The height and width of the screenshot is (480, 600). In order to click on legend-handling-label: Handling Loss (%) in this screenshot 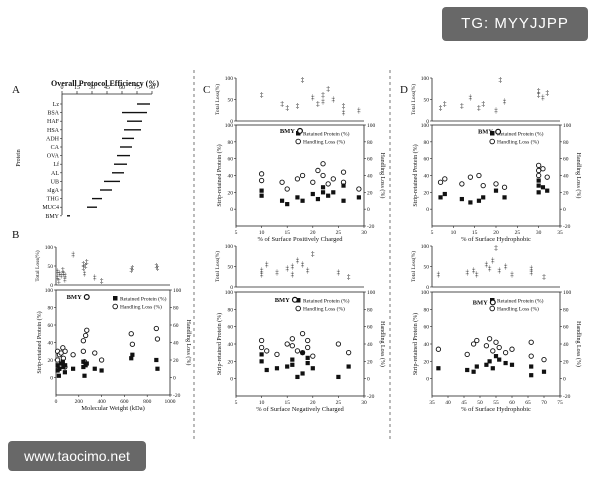, I will do `click(324, 142)`.